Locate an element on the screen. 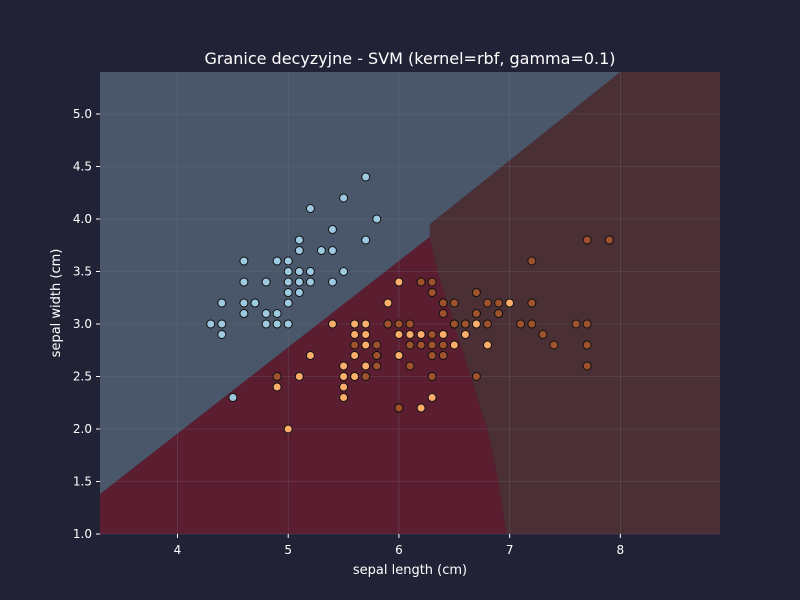 This screenshot has width=800, height=600. x-tick-label: 5 is located at coordinates (288, 550).